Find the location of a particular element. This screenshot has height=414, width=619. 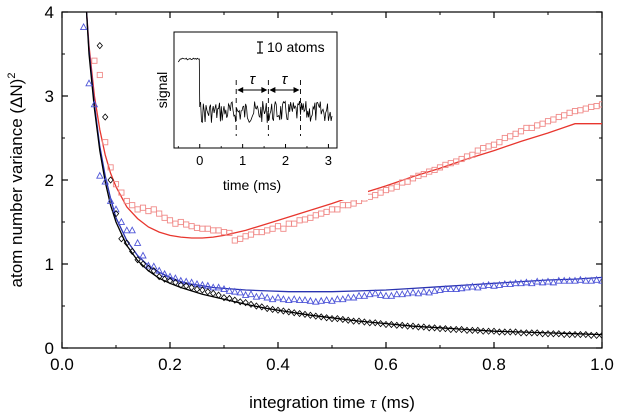

y-tick-label: 0 is located at coordinates (49, 348).